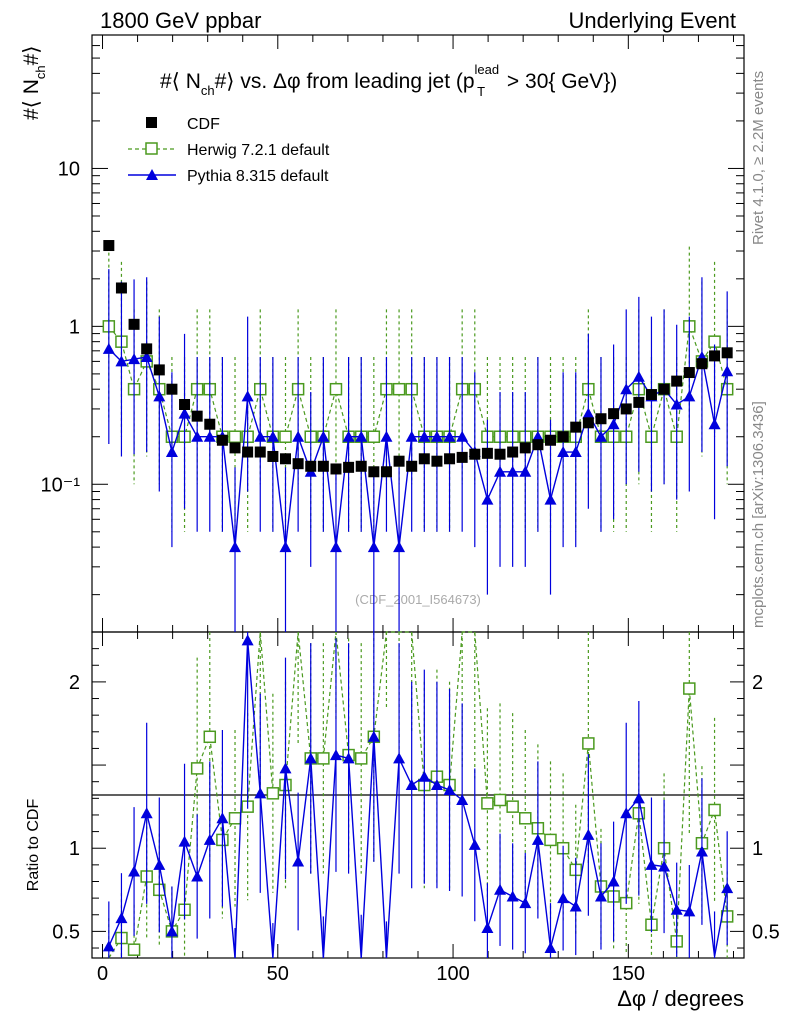 This screenshot has width=786, height=1024. What do you see at coordinates (74, 327) in the screenshot?
I see `y-tick-label-main: 1` at bounding box center [74, 327].